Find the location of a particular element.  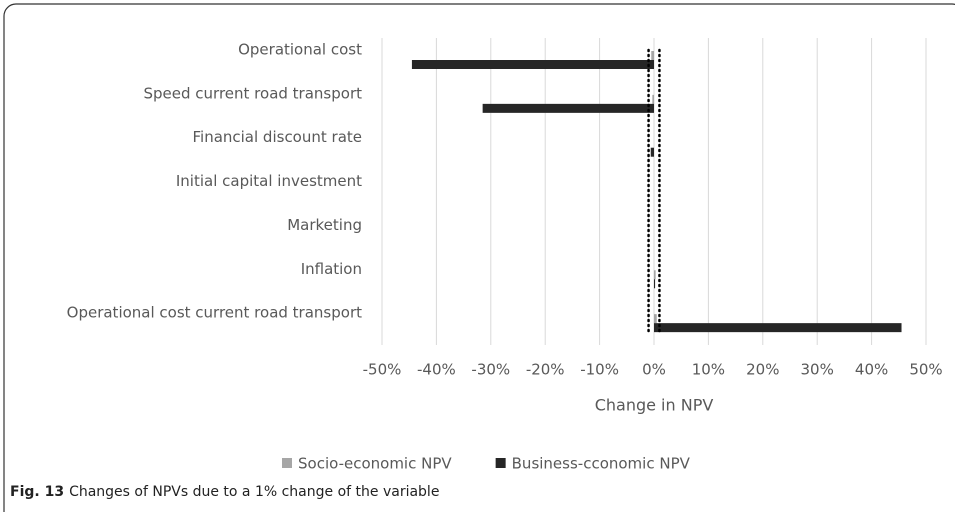

x-tick-label: -40% is located at coordinates (436, 370).